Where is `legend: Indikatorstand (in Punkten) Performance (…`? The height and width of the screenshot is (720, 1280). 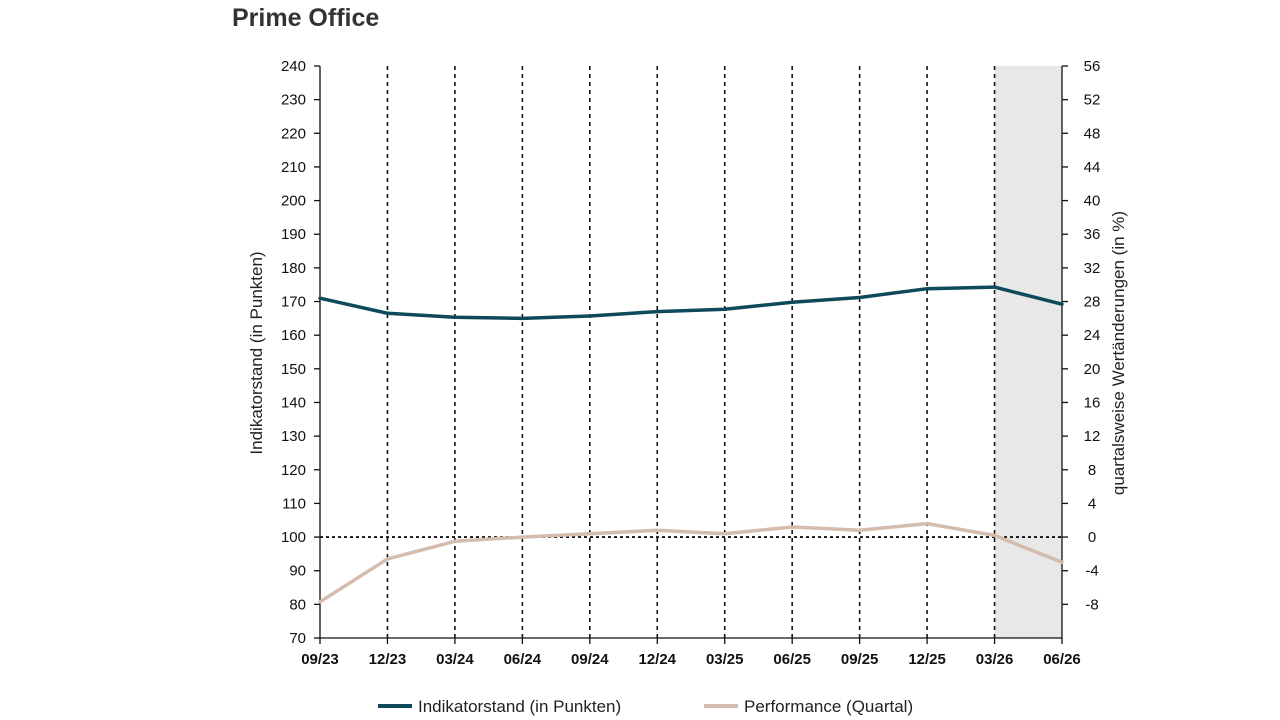 legend: Indikatorstand (in Punkten) Performance (… is located at coordinates (645, 706).